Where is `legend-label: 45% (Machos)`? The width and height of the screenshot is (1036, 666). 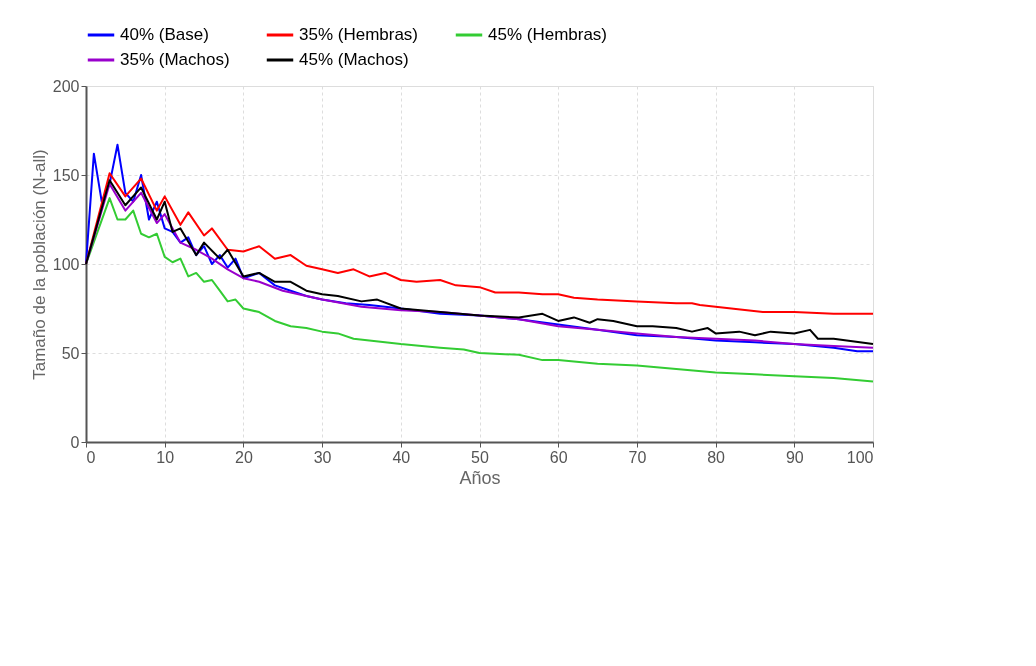 legend-label: 45% (Machos) is located at coordinates (354, 59).